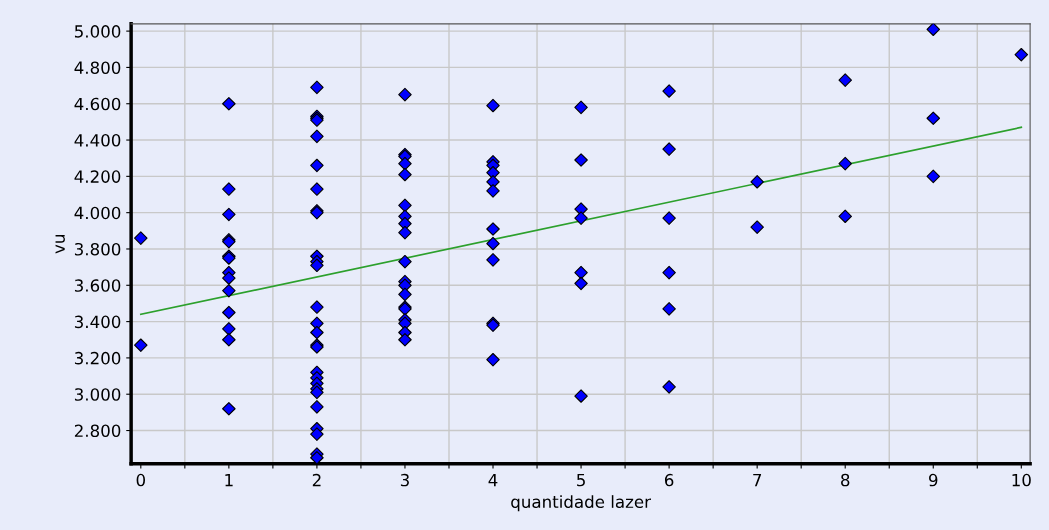 Image resolution: width=1049 pixels, height=530 pixels. Describe the element at coordinates (97, 213) in the screenshot. I see `y-tick-label: 4.000` at that location.